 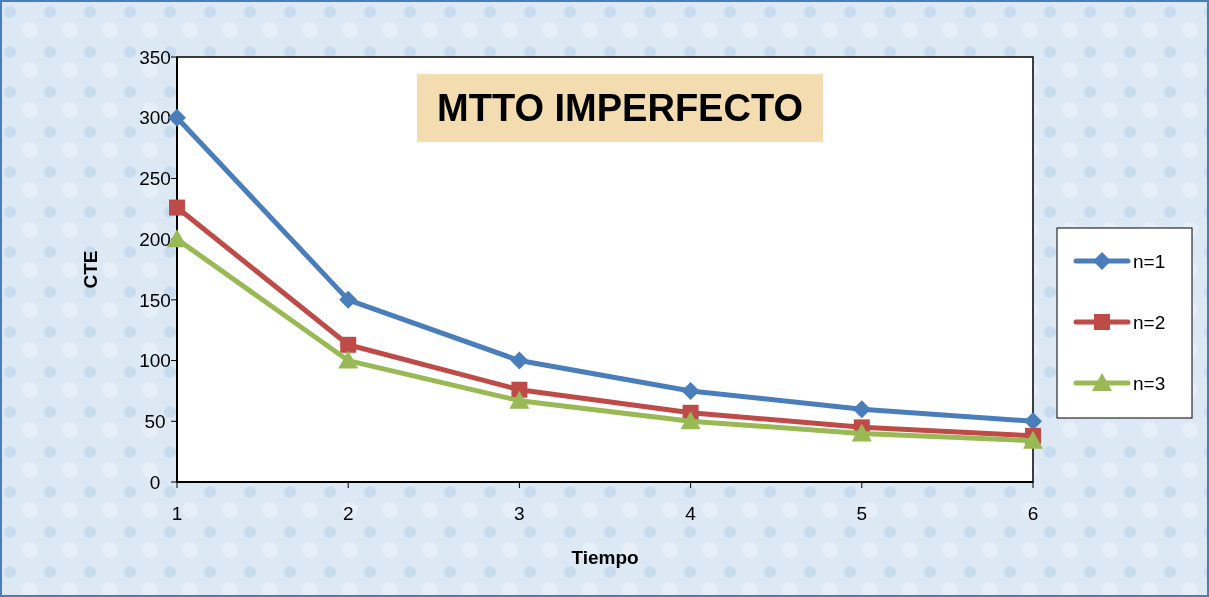 I want to click on y-tick-label: 0, so click(x=155, y=482).